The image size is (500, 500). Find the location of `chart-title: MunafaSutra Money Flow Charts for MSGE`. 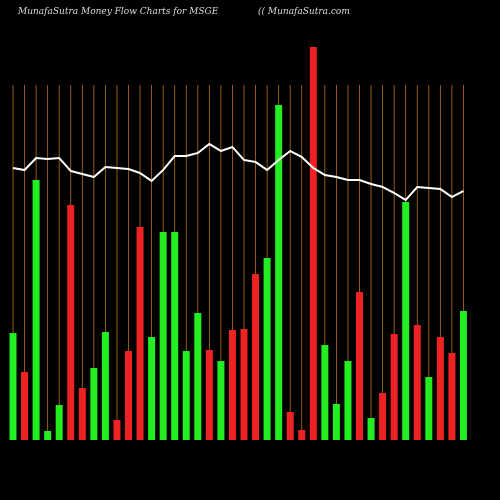

chart-title: MunafaSutra Money Flow Charts for MSGE is located at coordinates (118, 12).